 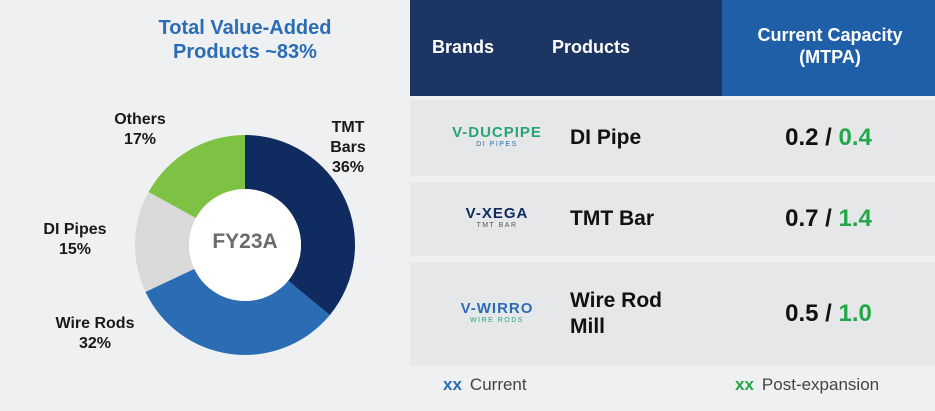 I want to click on capacity: 0.5 / 1.0, so click(x=828, y=314).